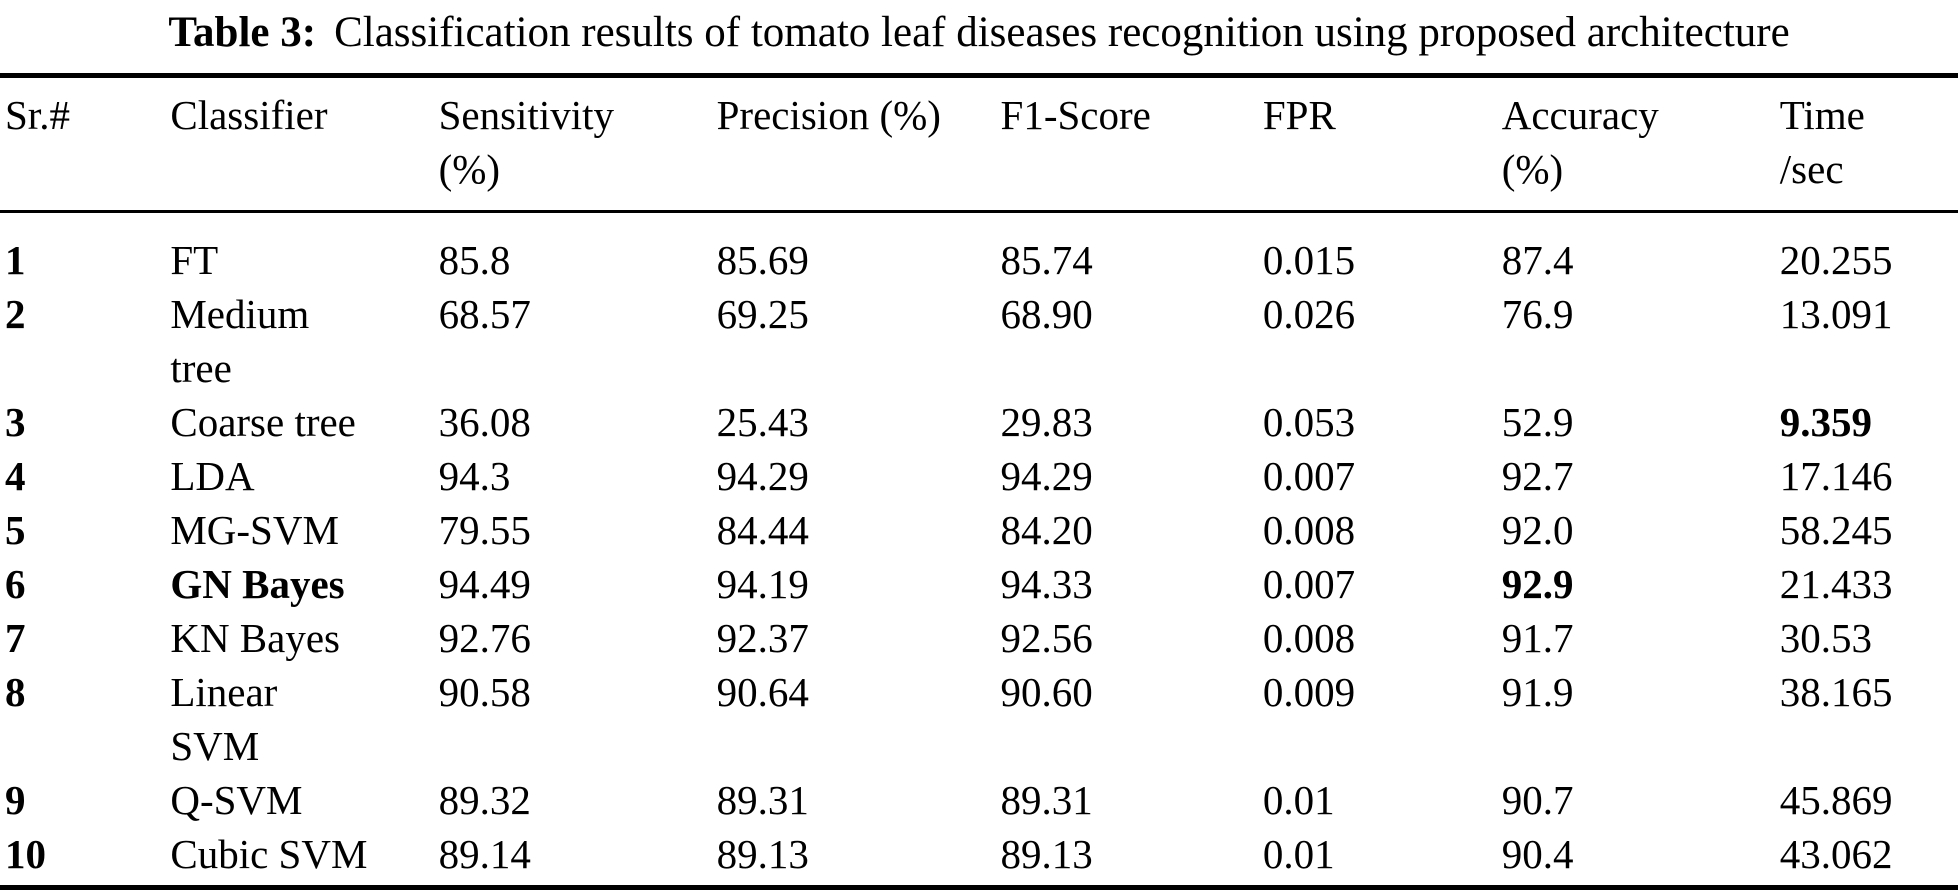  What do you see at coordinates (85, 144) in the screenshot?
I see `header-sr: Sr.#` at bounding box center [85, 144].